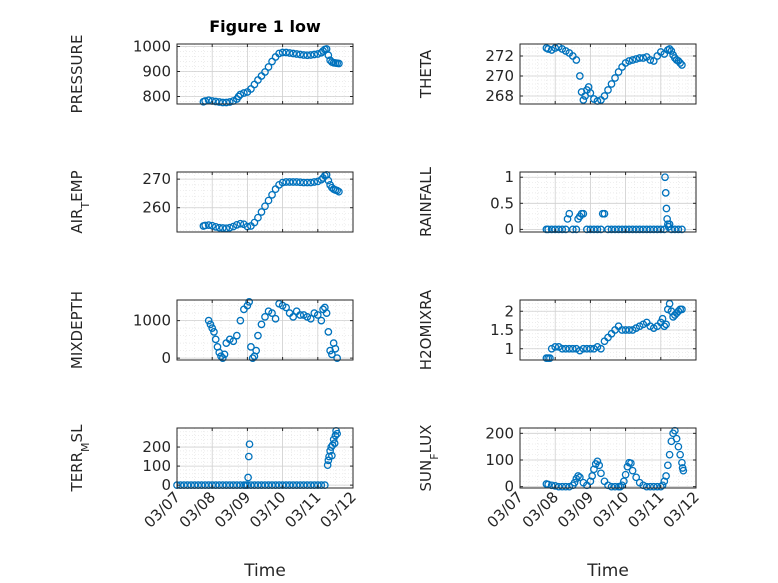 This screenshot has height=583, width=778. I want to click on panel-4-ytick-label: 1, so click(509, 177).